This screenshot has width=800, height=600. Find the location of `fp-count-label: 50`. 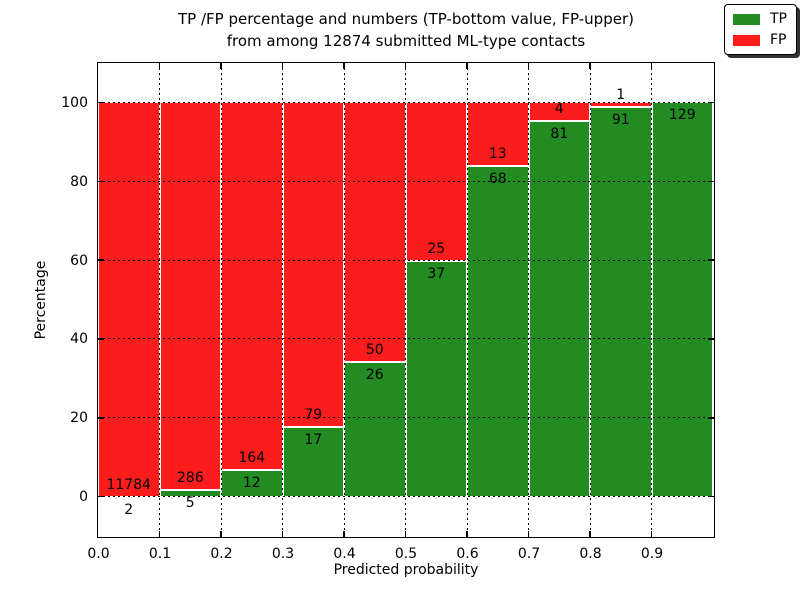

fp-count-label: 50 is located at coordinates (374, 349).